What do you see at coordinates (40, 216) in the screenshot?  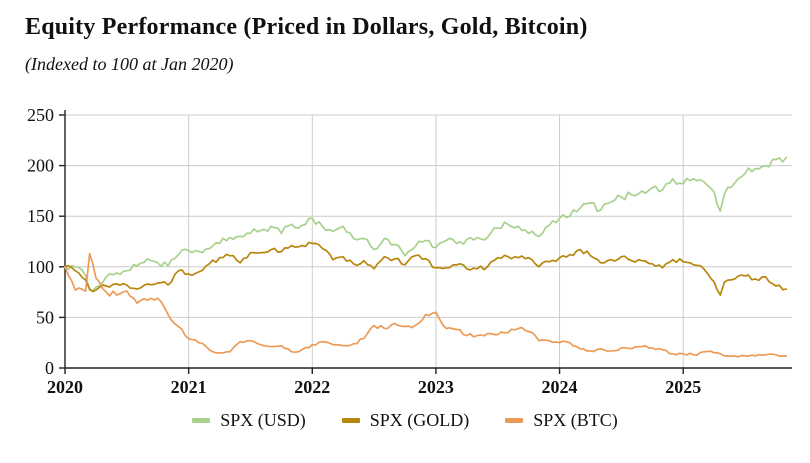 I see `y-tick-label: 150` at bounding box center [40, 216].